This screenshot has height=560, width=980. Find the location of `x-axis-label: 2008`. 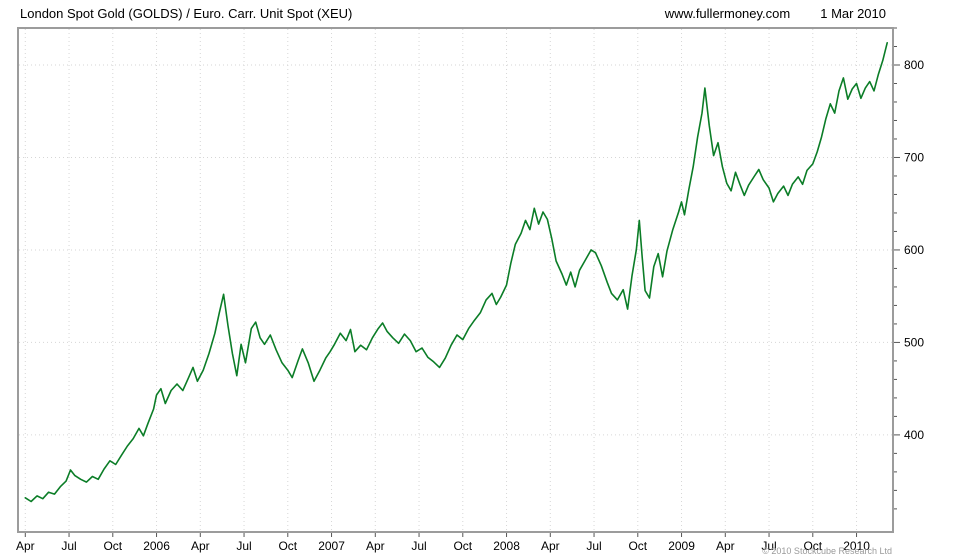

x-axis-label: 2008 is located at coordinates (506, 546).